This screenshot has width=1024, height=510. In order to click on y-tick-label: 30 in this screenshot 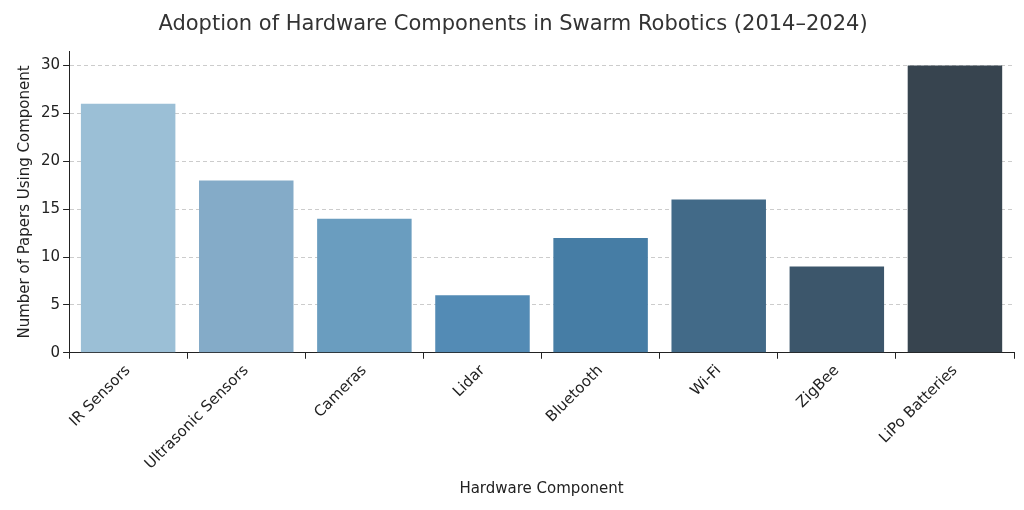, I will do `click(50, 64)`.